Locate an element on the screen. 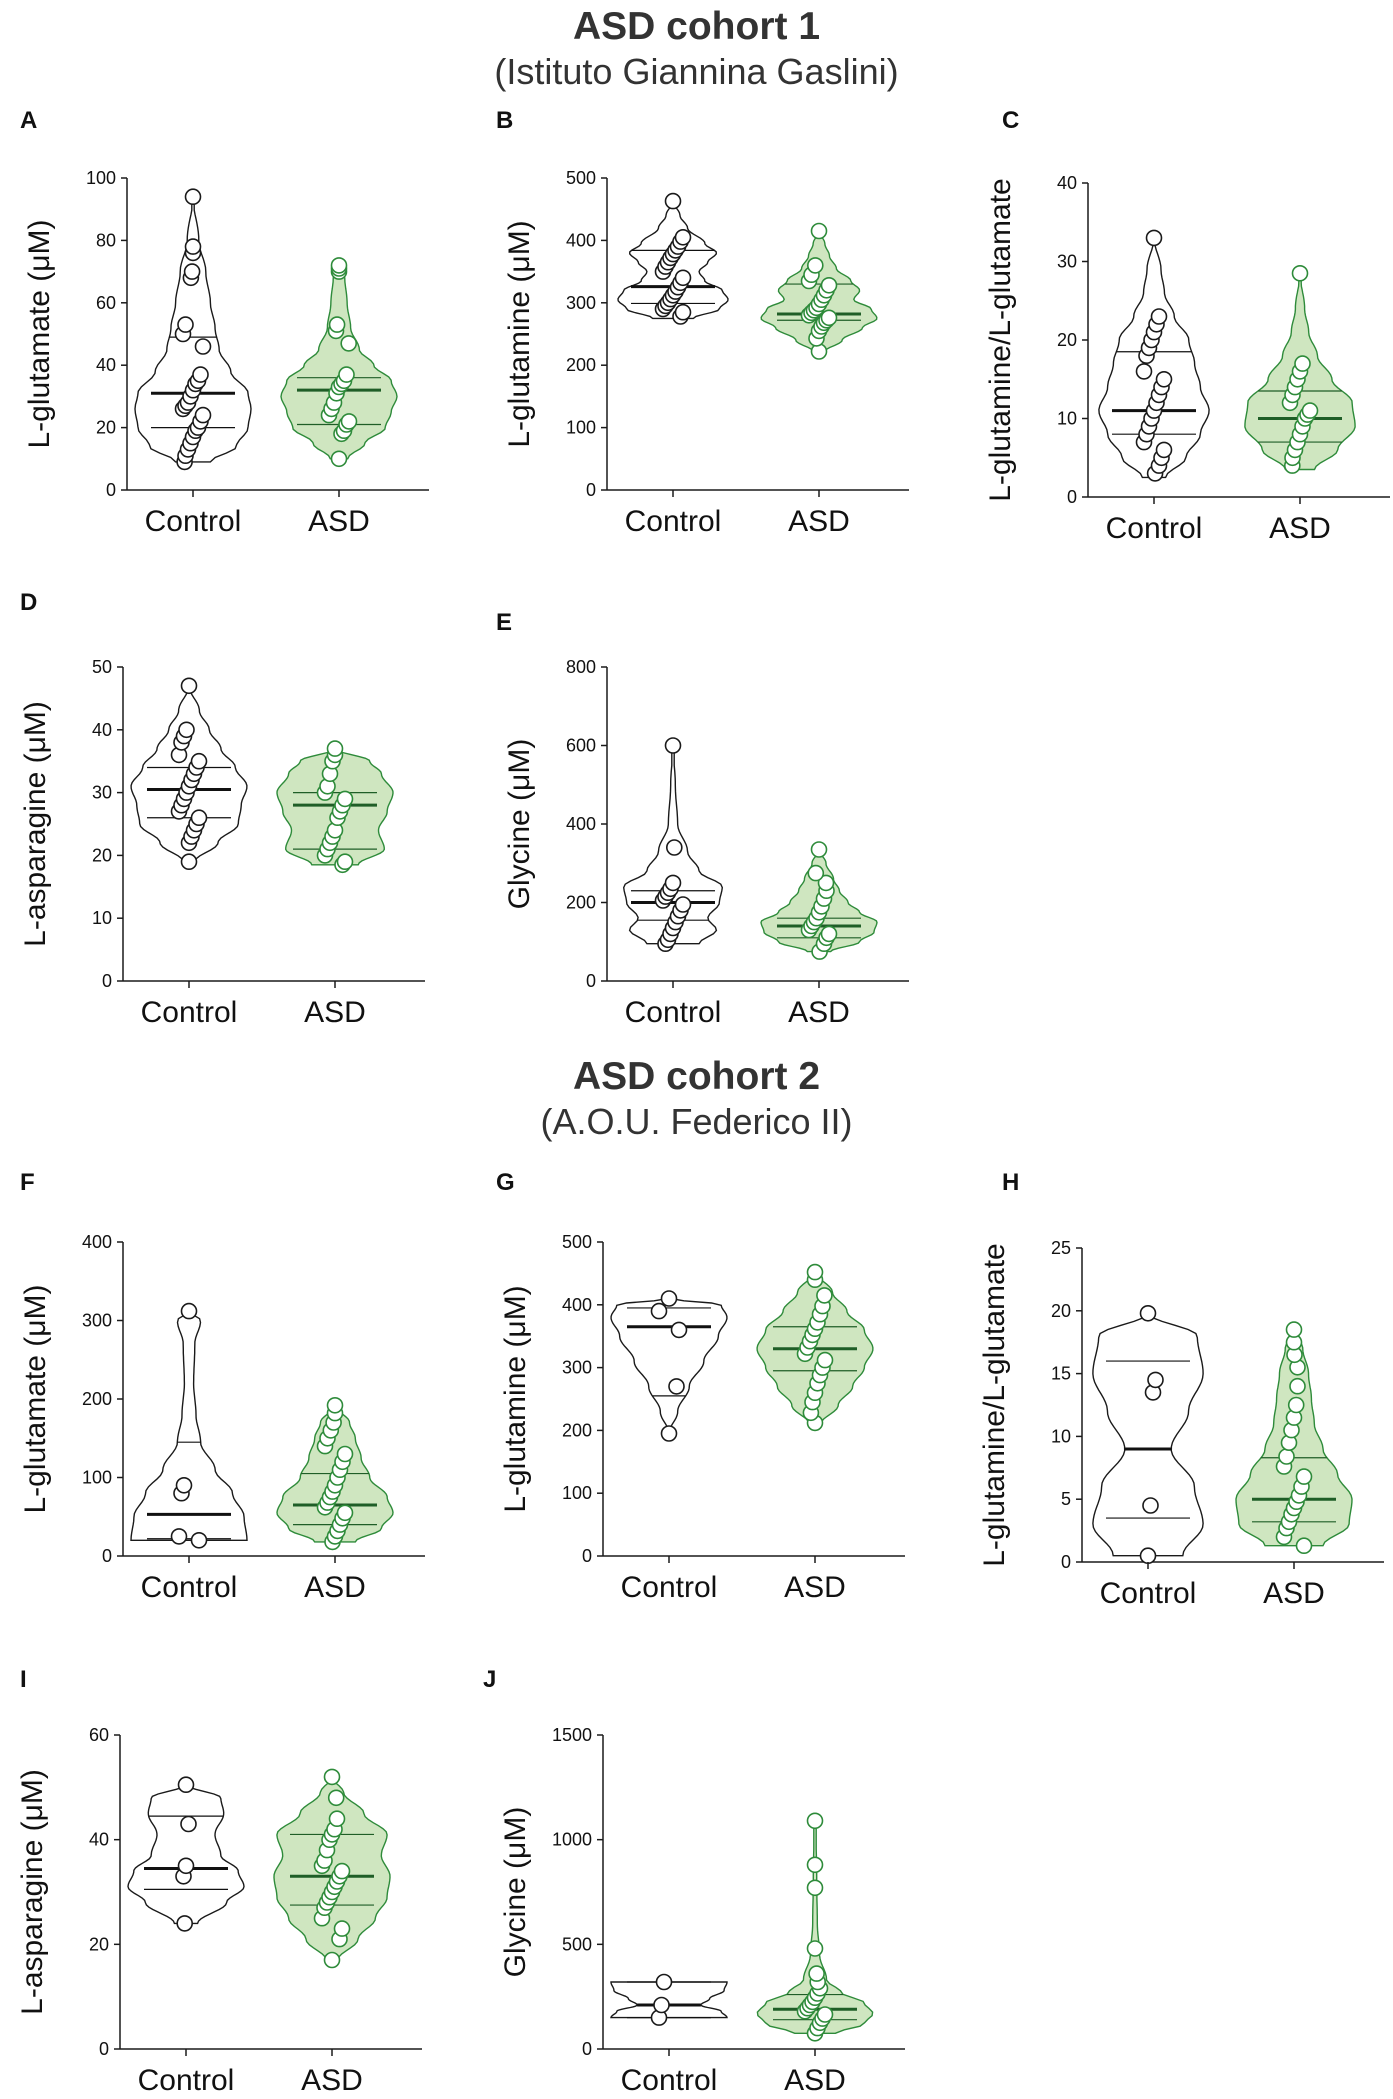 Image resolution: width=1393 pixels, height=2099 pixels. y-tick-label: 1500 is located at coordinates (572, 1735).